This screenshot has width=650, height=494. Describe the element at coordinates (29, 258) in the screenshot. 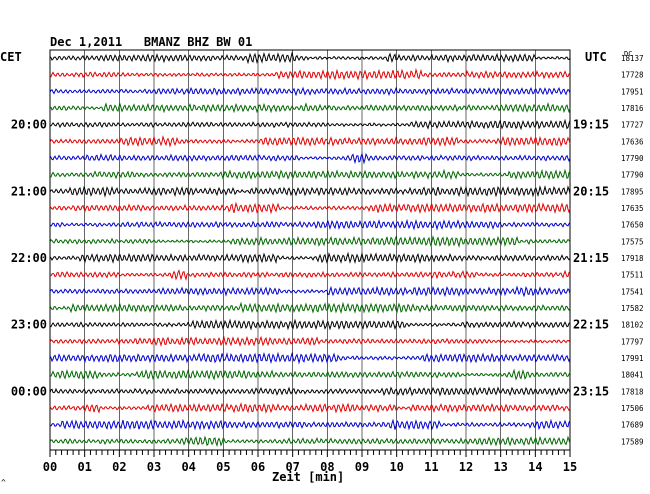

I see `left-time-label: 22:00` at that location.